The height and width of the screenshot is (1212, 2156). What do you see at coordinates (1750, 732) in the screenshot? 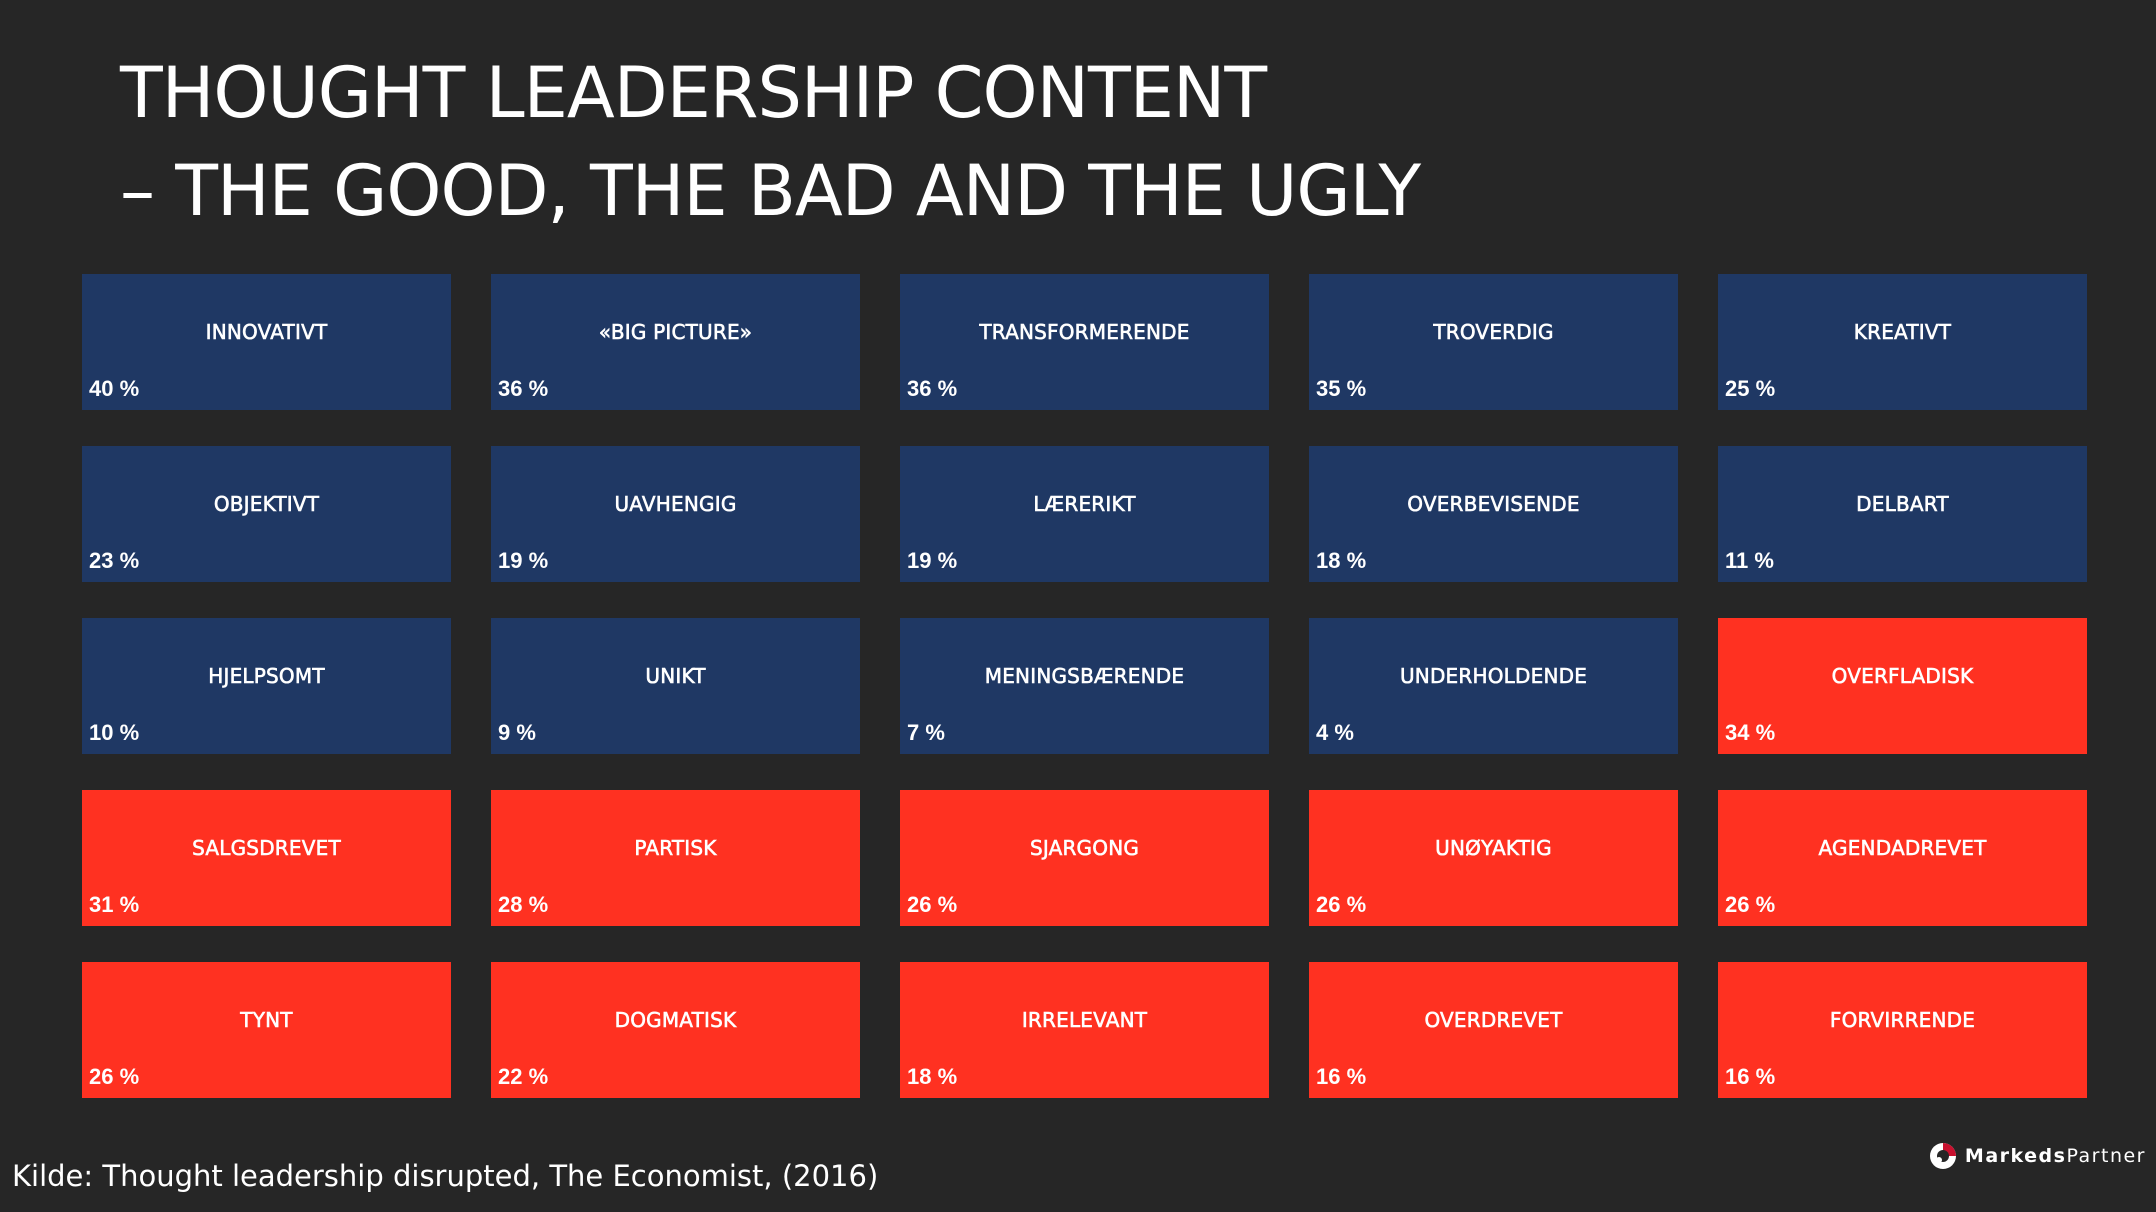
I see `tile-percentage: 34 %` at bounding box center [1750, 732].